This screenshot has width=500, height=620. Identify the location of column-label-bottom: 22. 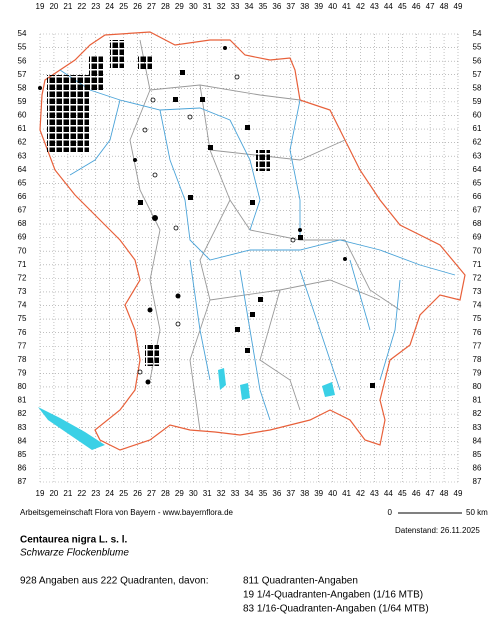
(81, 493).